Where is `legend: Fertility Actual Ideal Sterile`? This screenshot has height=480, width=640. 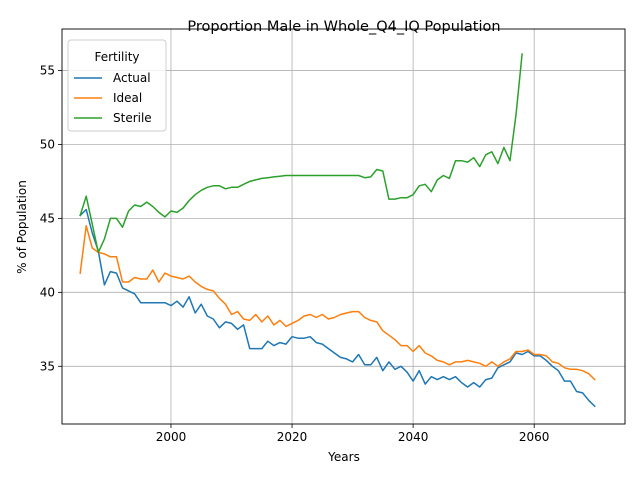
legend: Fertility Actual Ideal Sterile is located at coordinates (117, 85).